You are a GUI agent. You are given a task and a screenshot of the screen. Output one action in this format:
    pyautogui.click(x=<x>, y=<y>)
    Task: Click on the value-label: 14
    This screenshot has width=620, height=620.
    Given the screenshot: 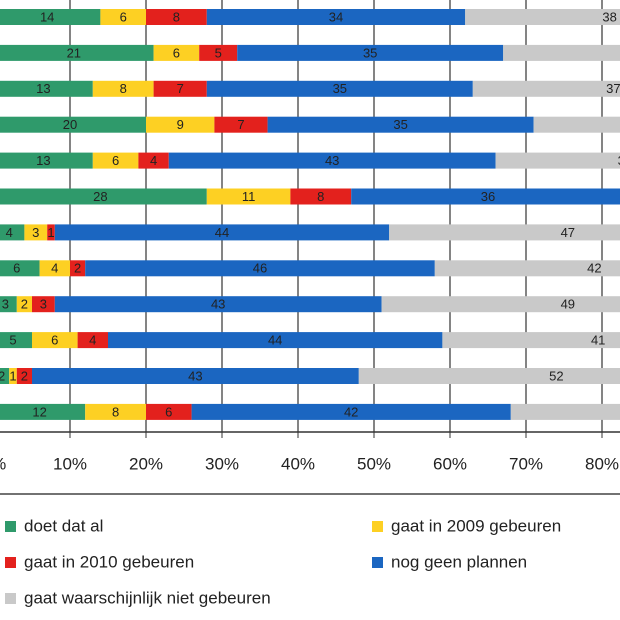 What is the action you would take?
    pyautogui.click(x=47, y=16)
    